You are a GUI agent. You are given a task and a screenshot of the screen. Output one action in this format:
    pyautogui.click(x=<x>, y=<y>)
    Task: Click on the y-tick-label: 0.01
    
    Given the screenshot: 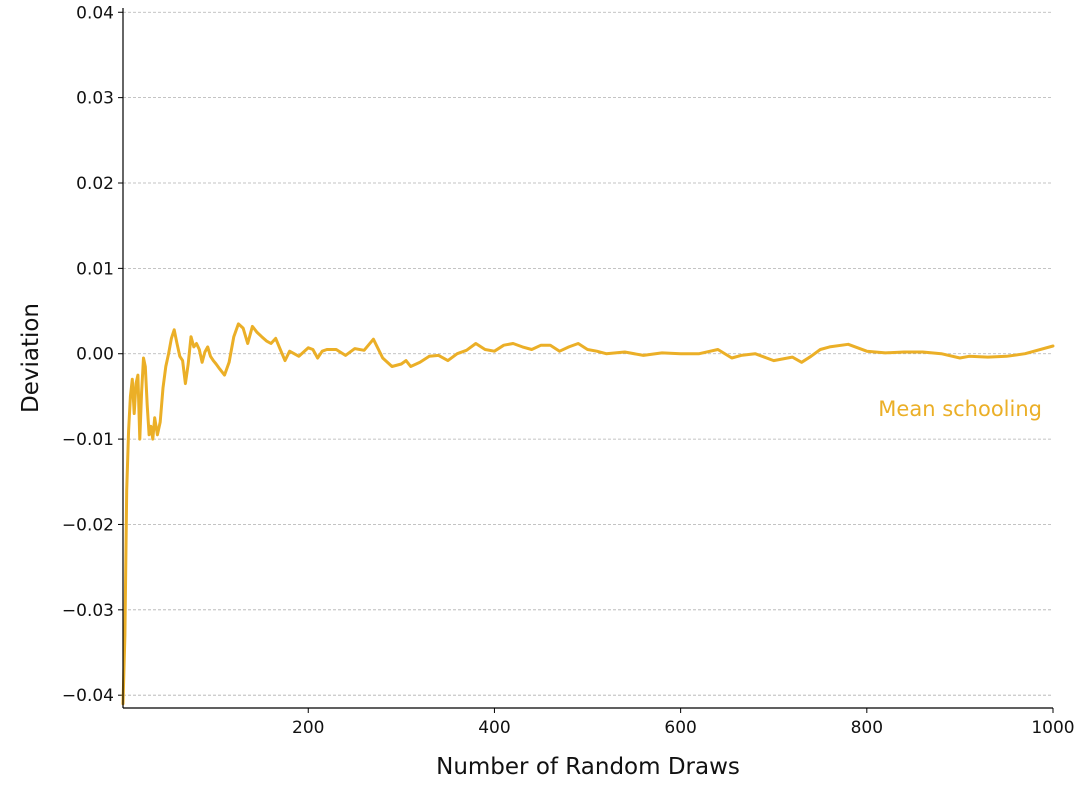 What is the action you would take?
    pyautogui.click(x=95, y=269)
    